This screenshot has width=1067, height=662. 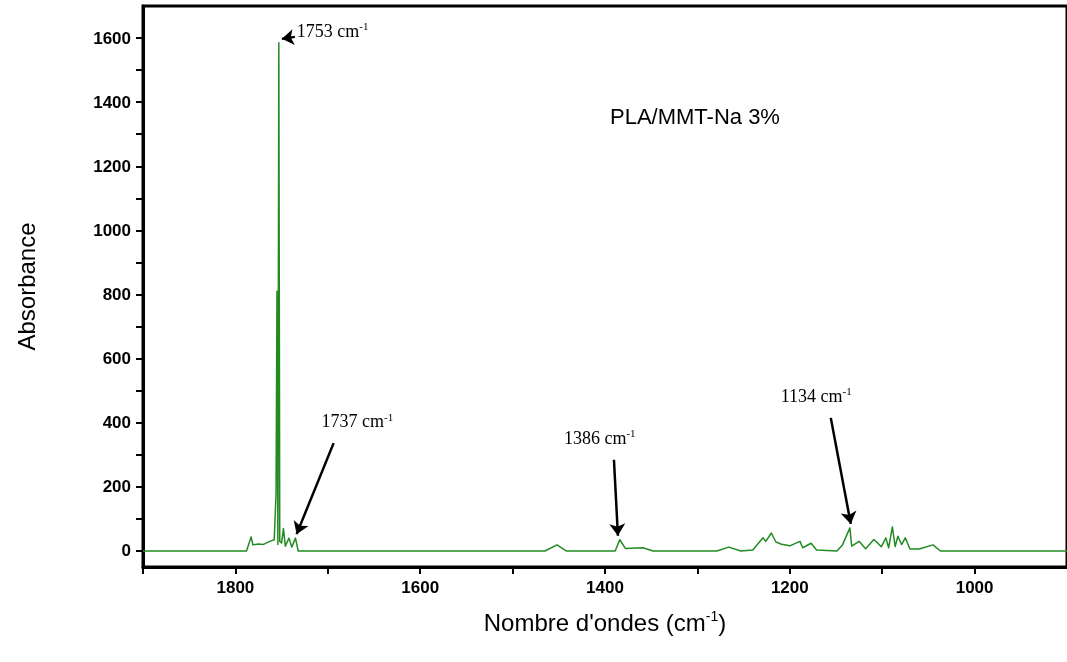 I want to click on y-tick-label: 800, so click(x=116, y=295).